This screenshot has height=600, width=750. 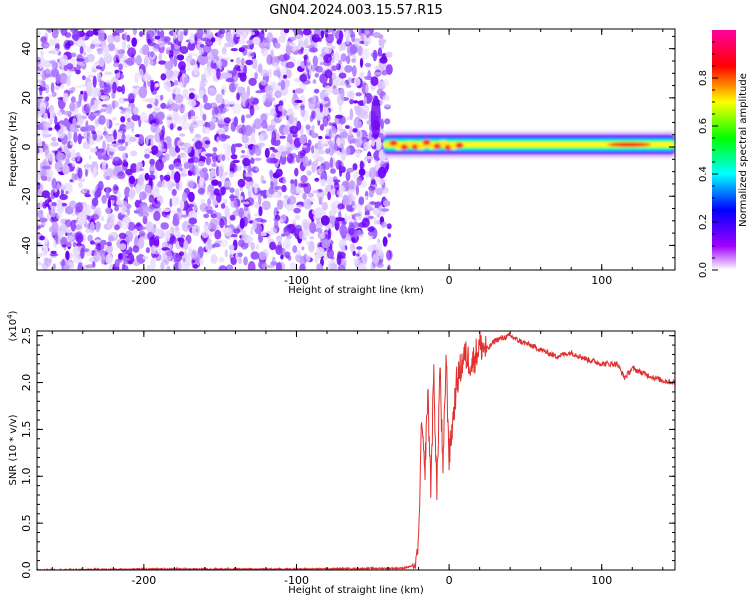 What do you see at coordinates (26, 383) in the screenshot?
I see `y-tick-label: 2.0` at bounding box center [26, 383].